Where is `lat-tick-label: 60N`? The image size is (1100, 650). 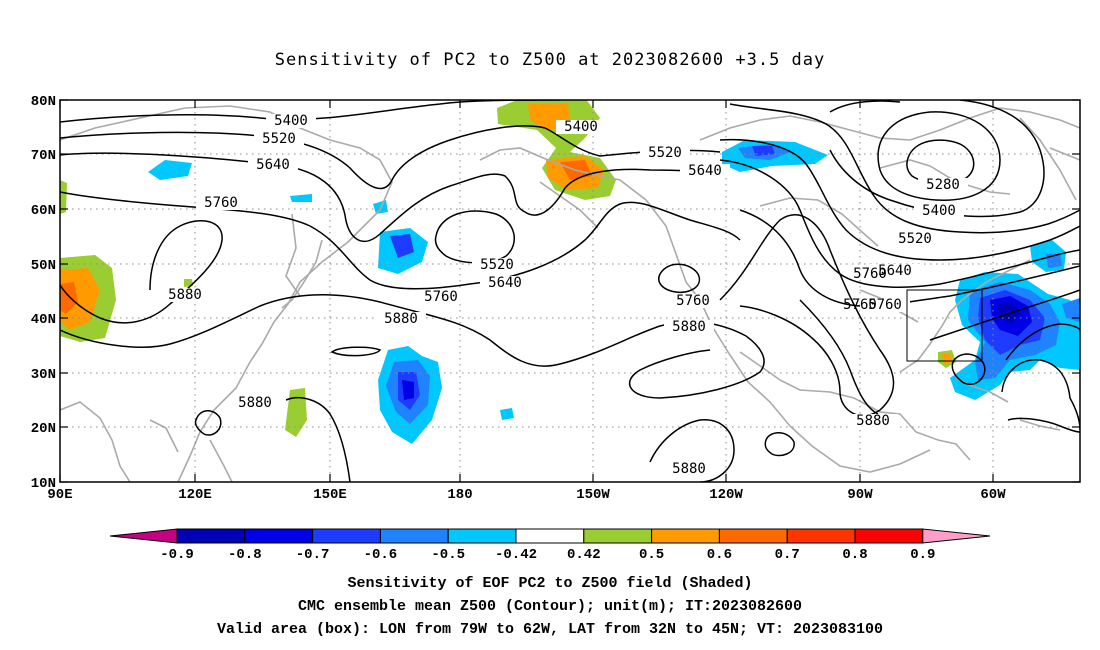 lat-tick-label: 60N is located at coordinates (43, 211).